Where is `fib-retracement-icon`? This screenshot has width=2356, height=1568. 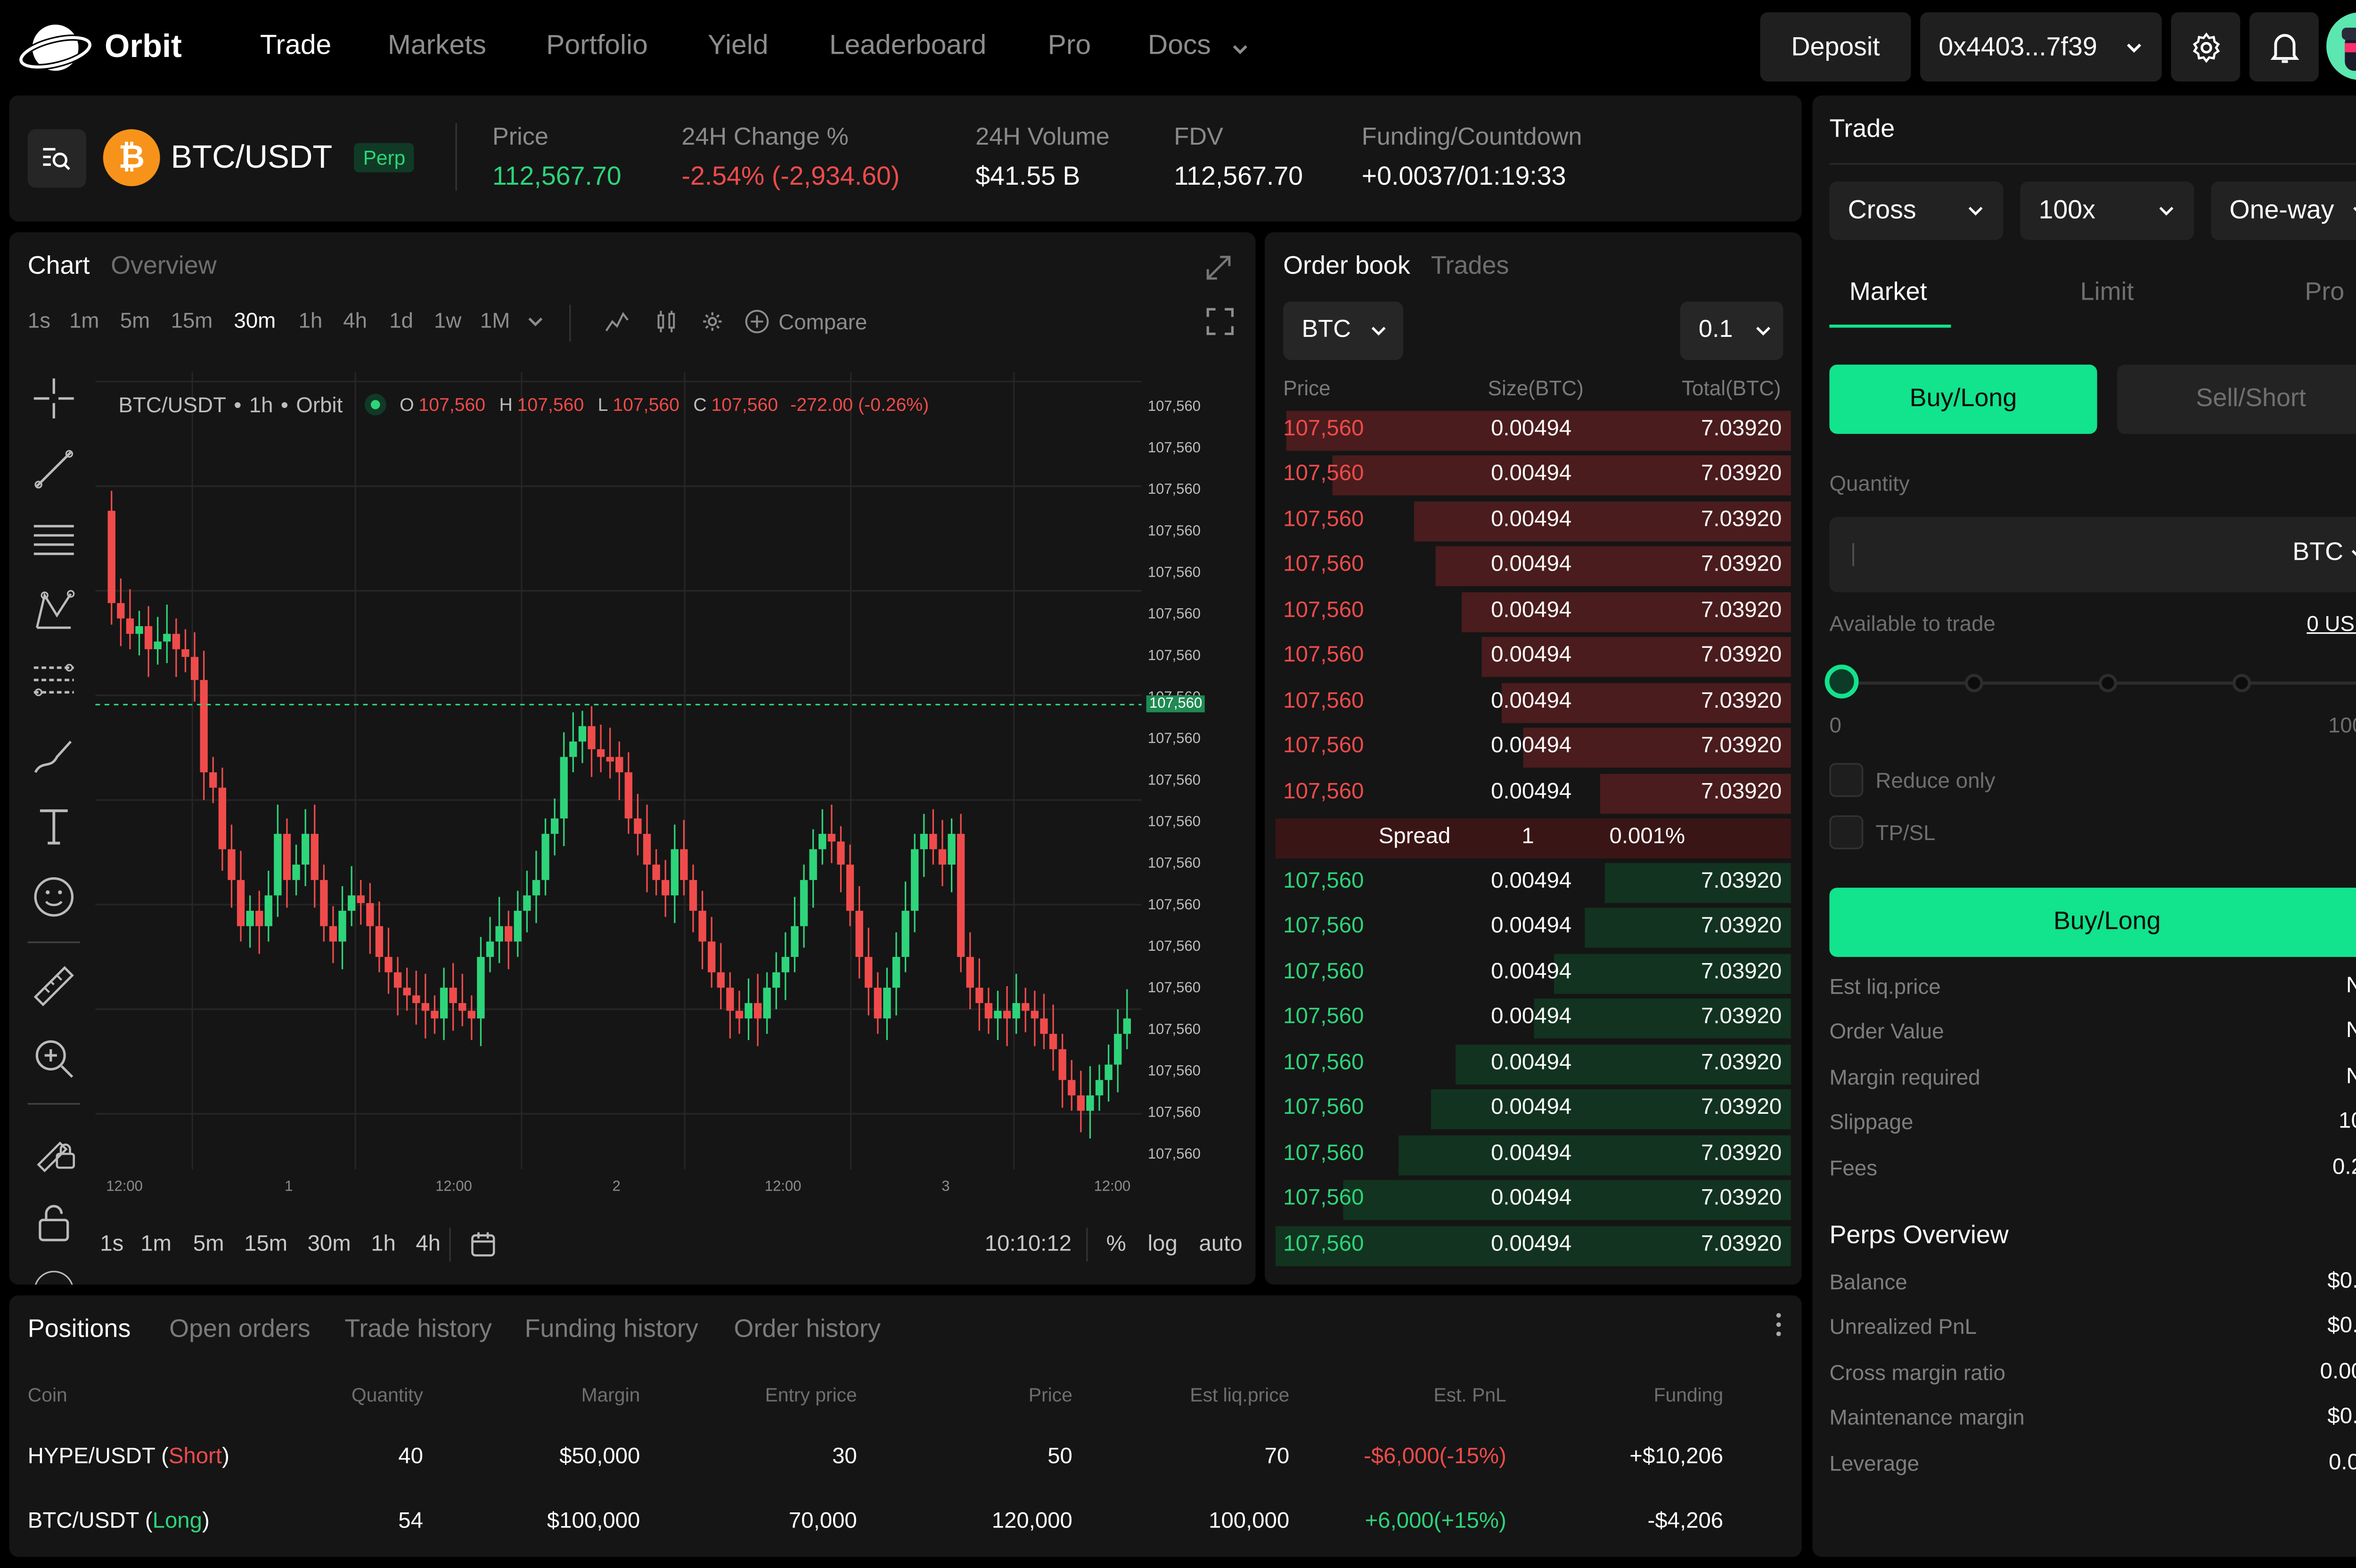
fib-retracement-icon is located at coordinates (54, 682).